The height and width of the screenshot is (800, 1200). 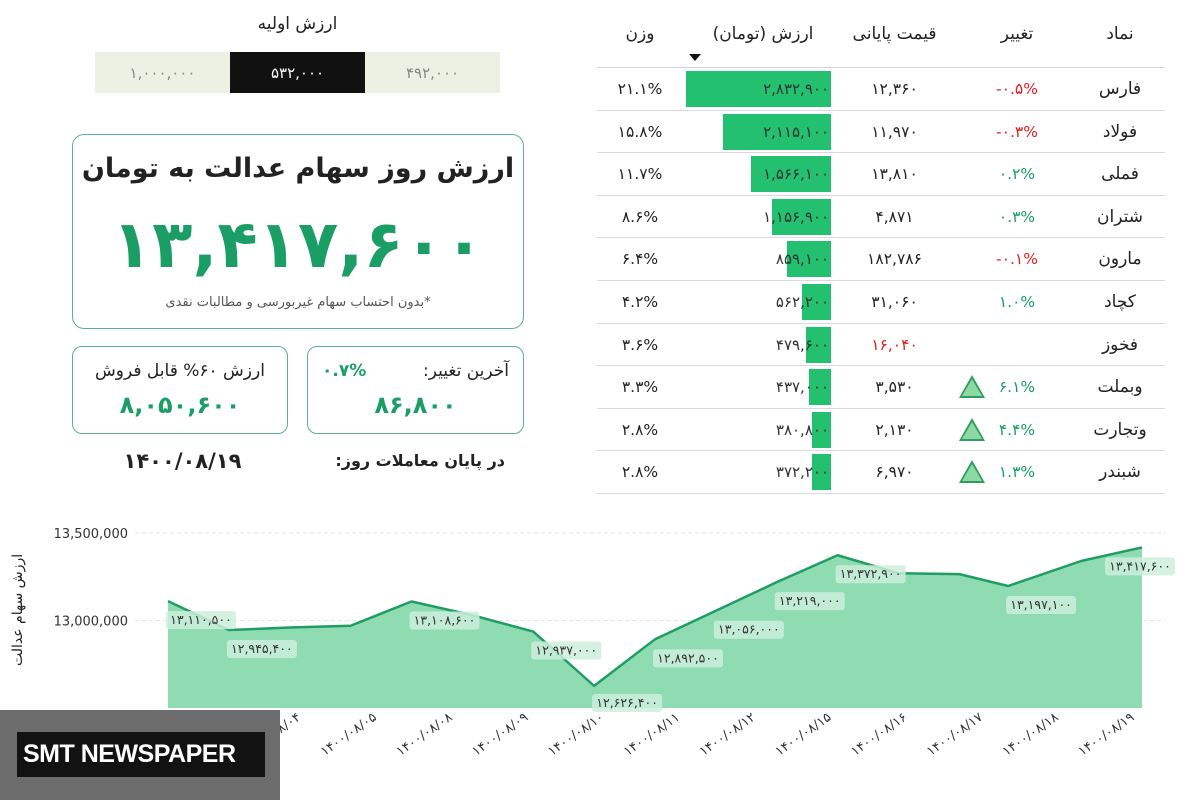 I want to click on last-change-amount: ۸۶,۸۰۰, so click(x=415, y=405).